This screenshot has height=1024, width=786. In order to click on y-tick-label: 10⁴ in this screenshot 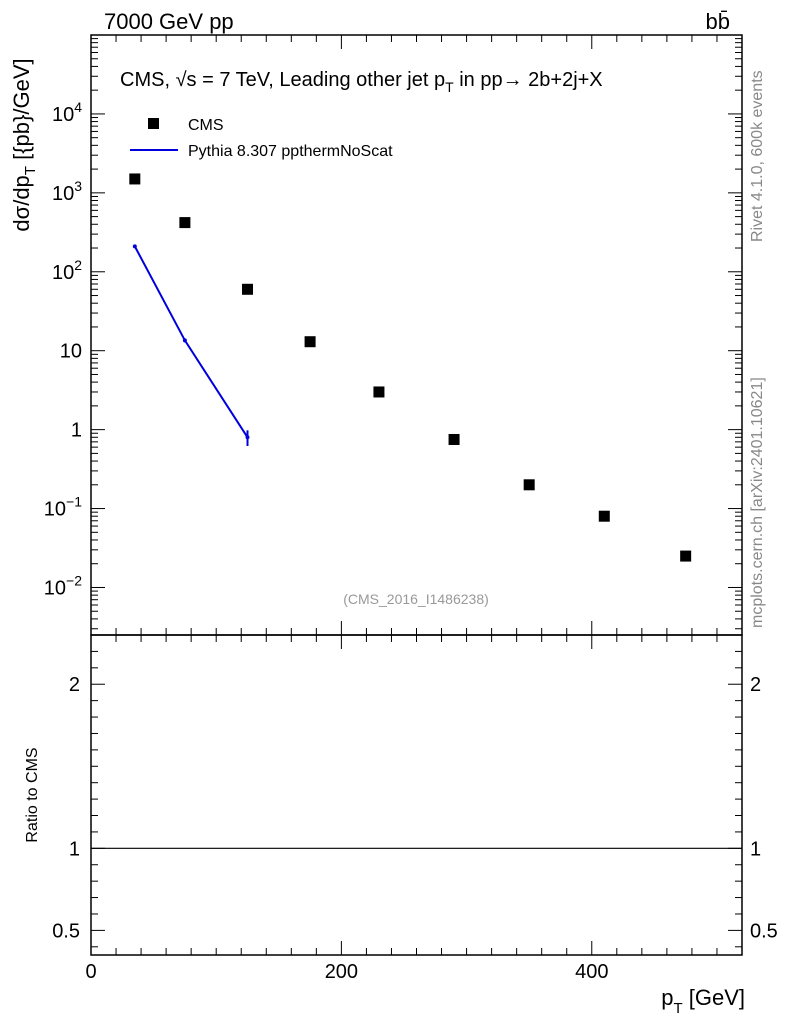, I will do `click(67, 112)`.